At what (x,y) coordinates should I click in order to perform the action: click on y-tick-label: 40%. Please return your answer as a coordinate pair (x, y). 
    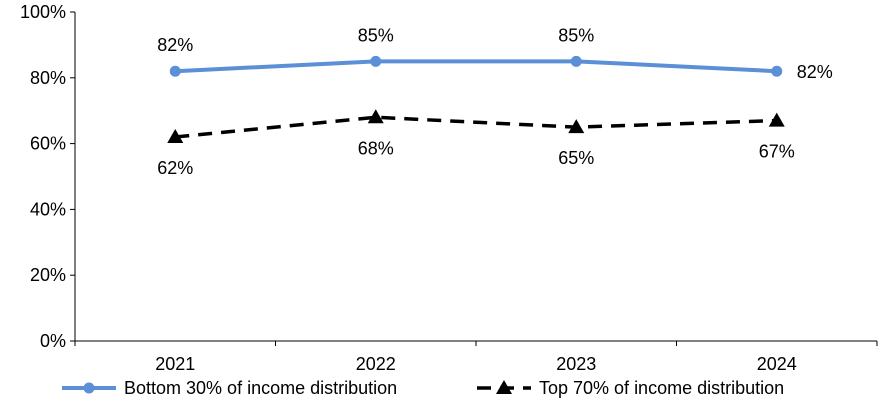
    Looking at the image, I should click on (48, 209).